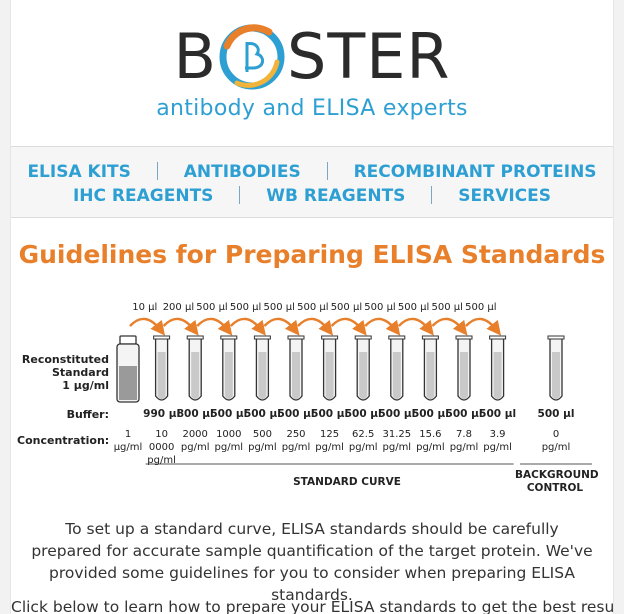 The image size is (624, 614). Describe the element at coordinates (556, 368) in the screenshot. I see `background-tube-icon` at that location.